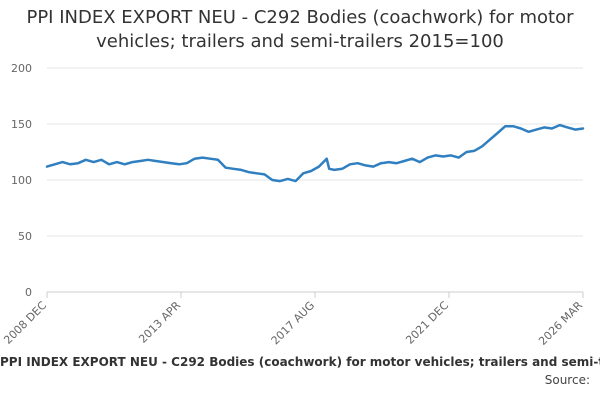 This screenshot has height=400, width=600. I want to click on y-axis: 0 50 100 150 200, so click(21, 180).